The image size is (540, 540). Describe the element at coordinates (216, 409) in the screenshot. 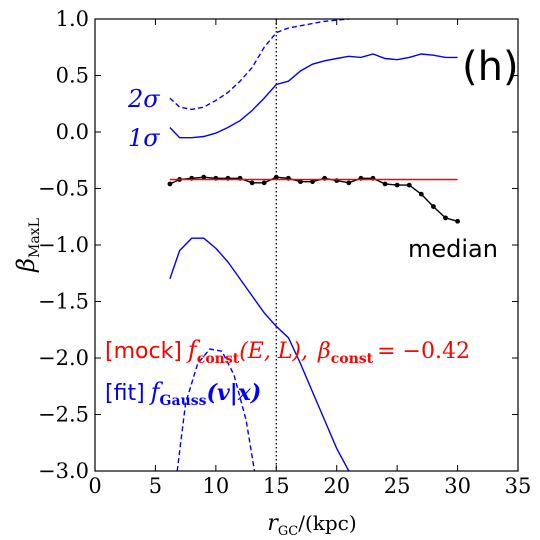

I see `series-lower-2-sigma` at that location.